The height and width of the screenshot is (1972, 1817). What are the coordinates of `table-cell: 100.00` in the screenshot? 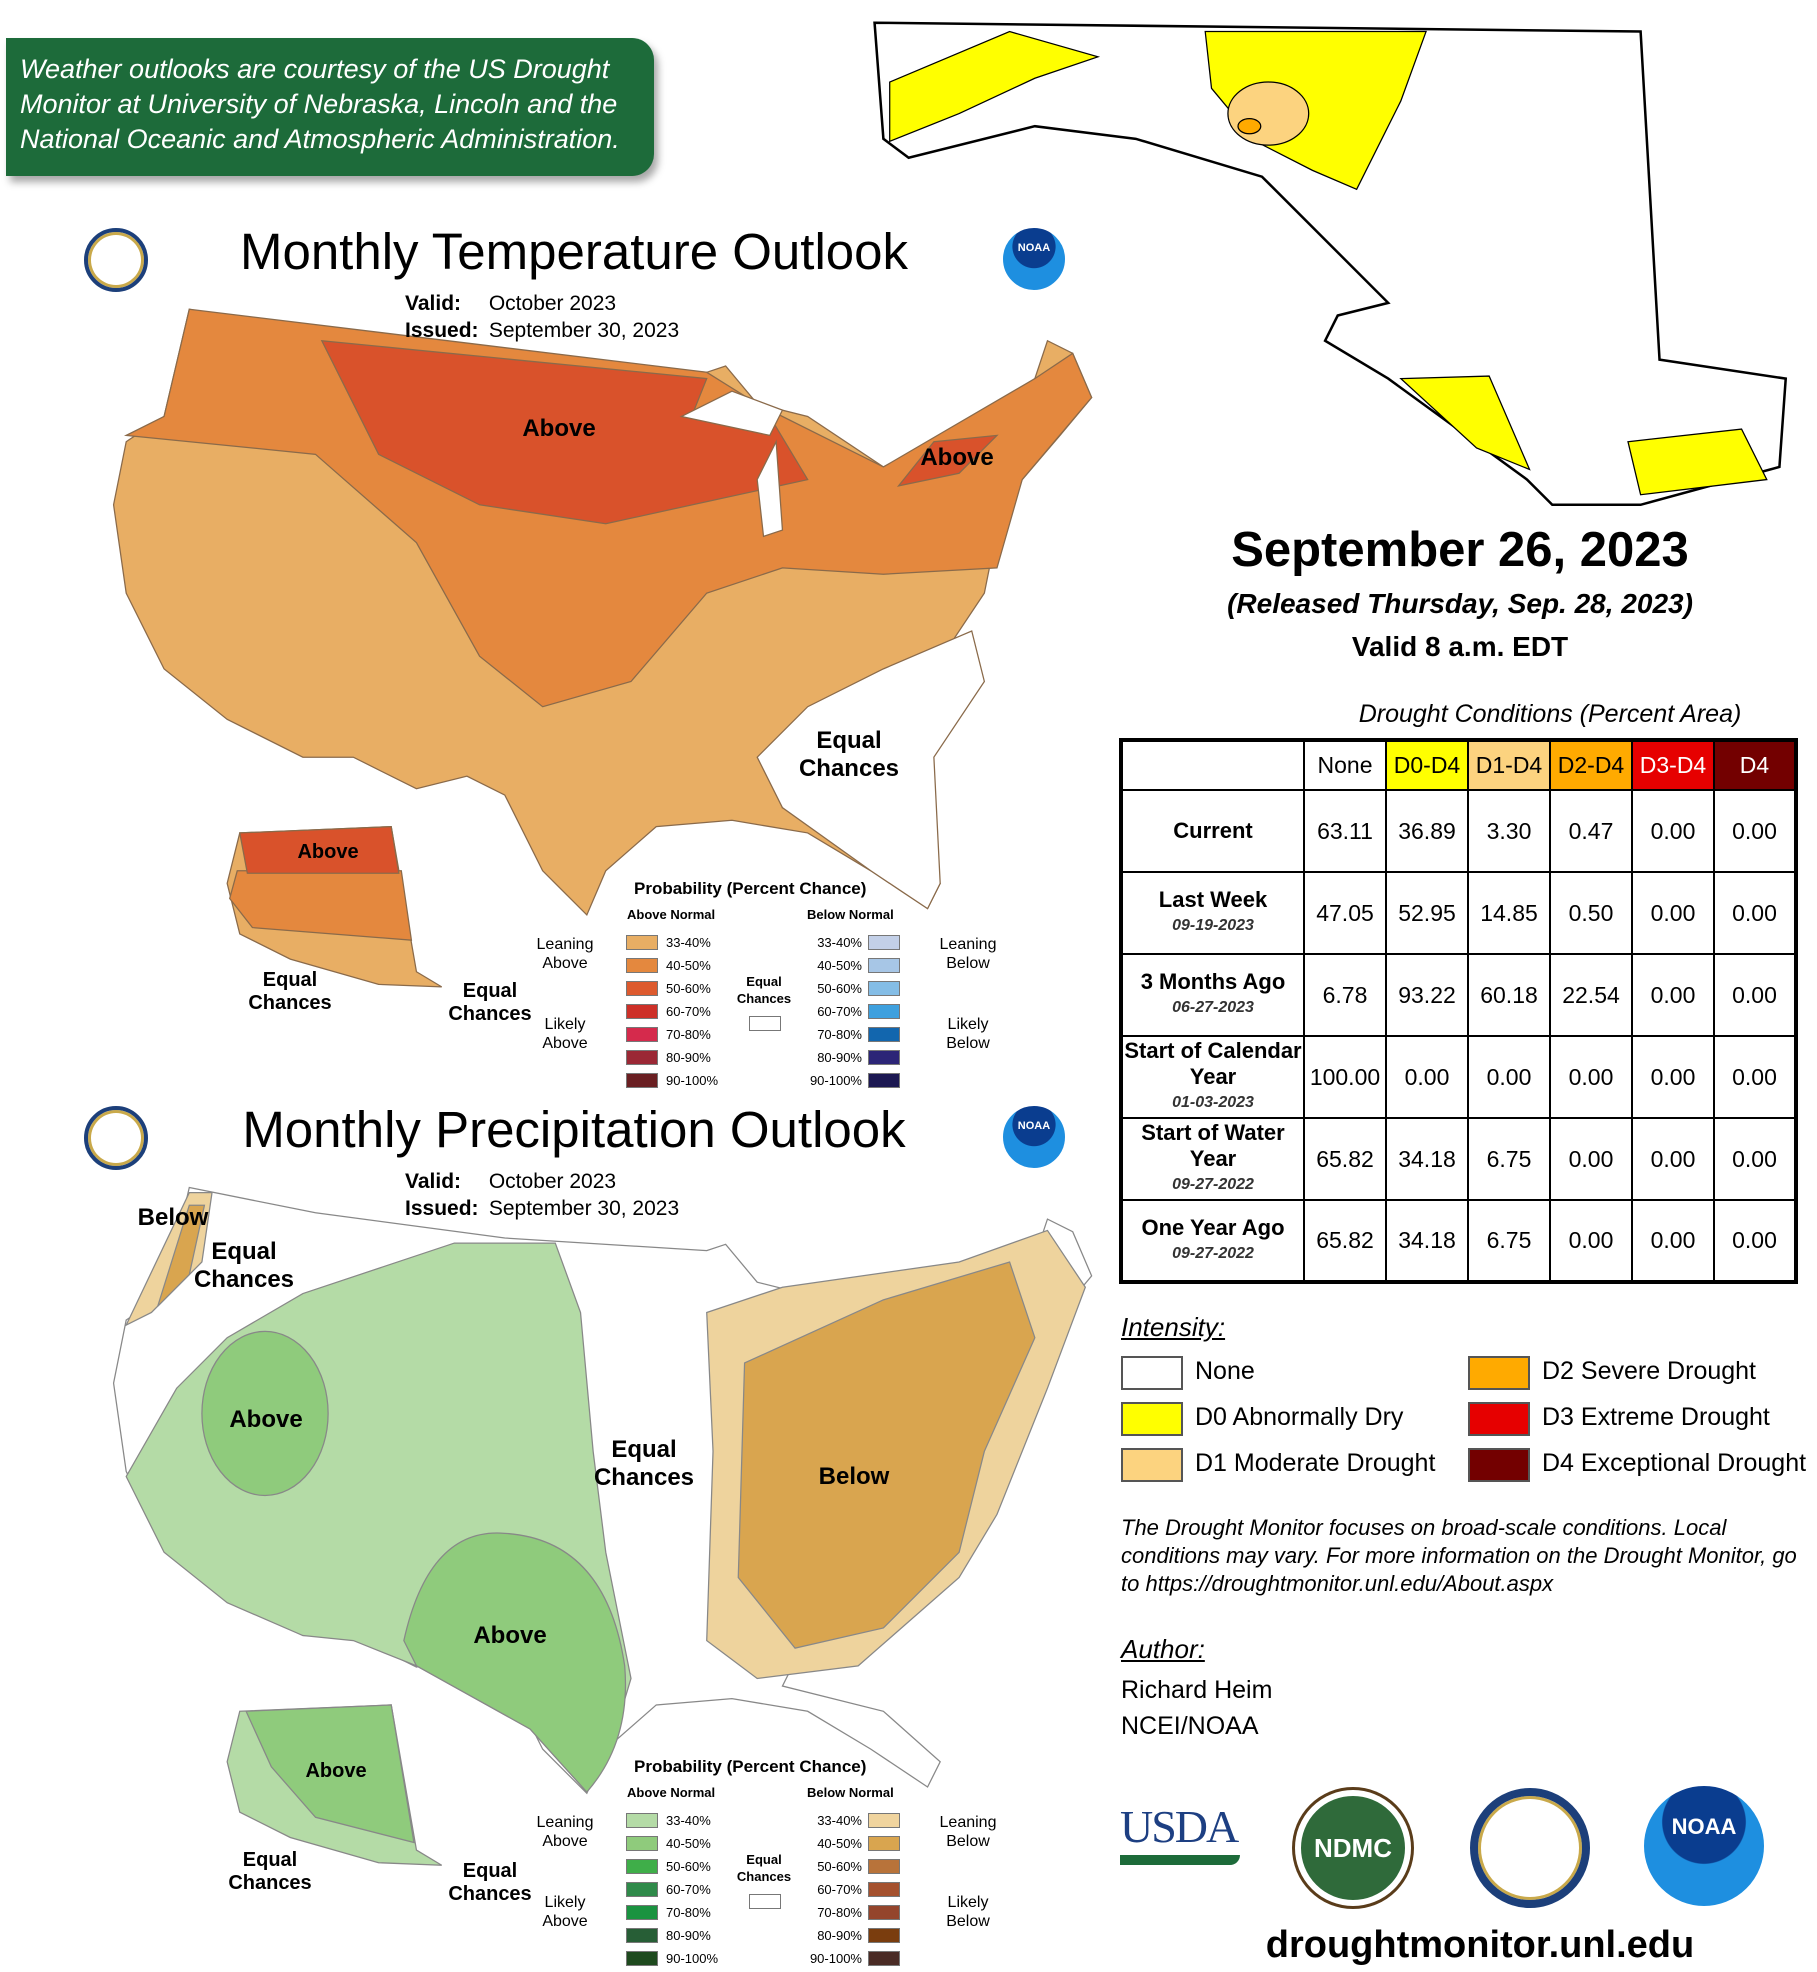 It's located at (1345, 1077).